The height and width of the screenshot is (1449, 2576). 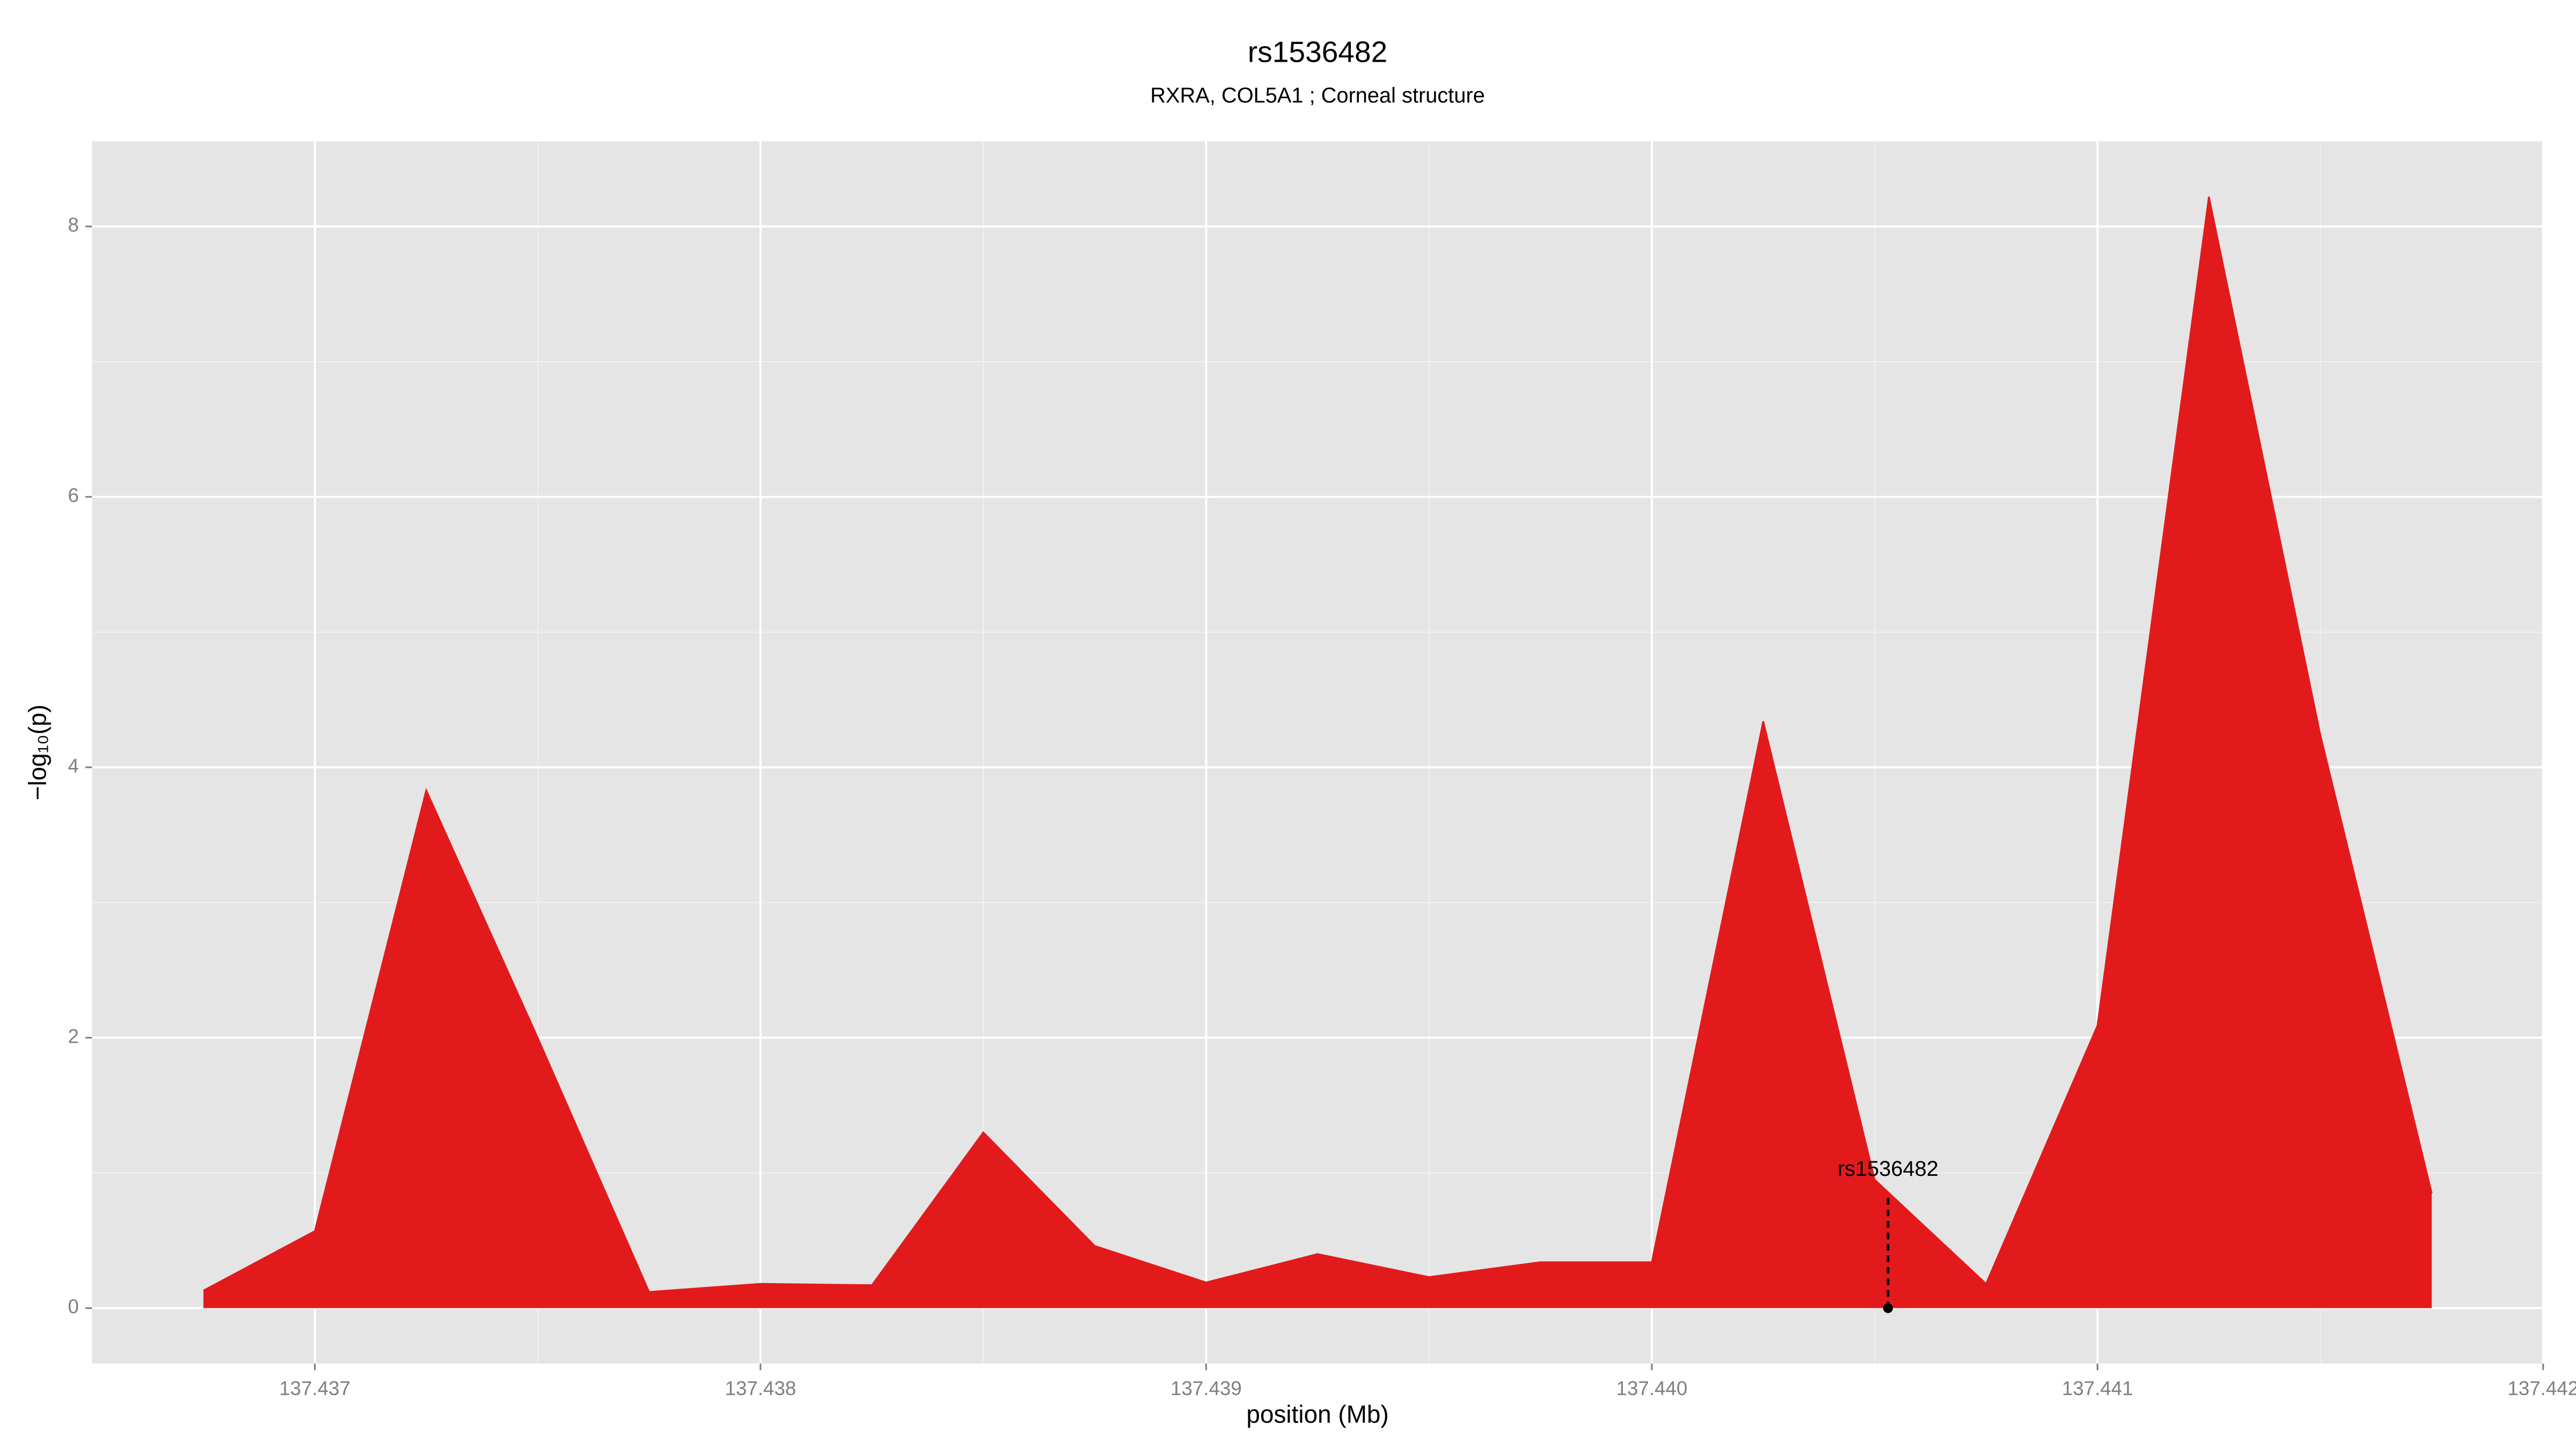 What do you see at coordinates (314, 1388) in the screenshot?
I see `x-tick-label: 137.437` at bounding box center [314, 1388].